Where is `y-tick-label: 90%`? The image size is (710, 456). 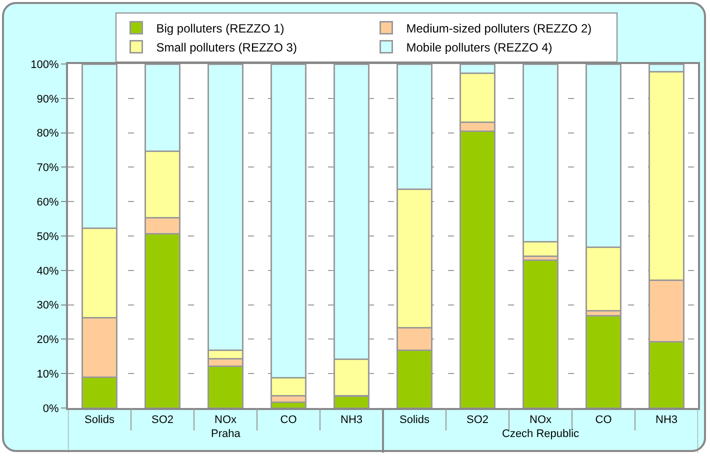
y-tick-label: 90% is located at coordinates (48, 99).